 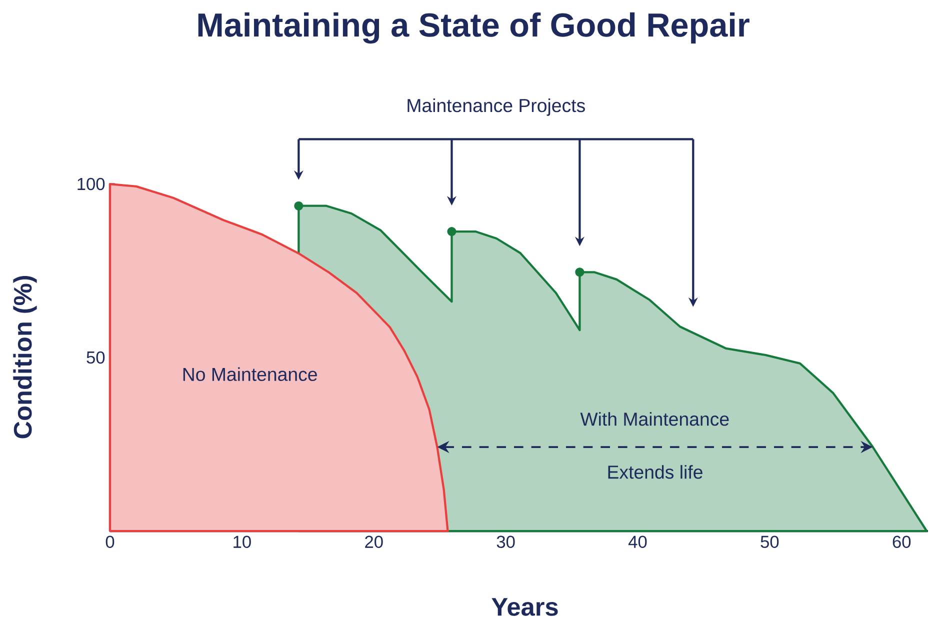 I want to click on x-tick-label: 0, so click(x=110, y=542).